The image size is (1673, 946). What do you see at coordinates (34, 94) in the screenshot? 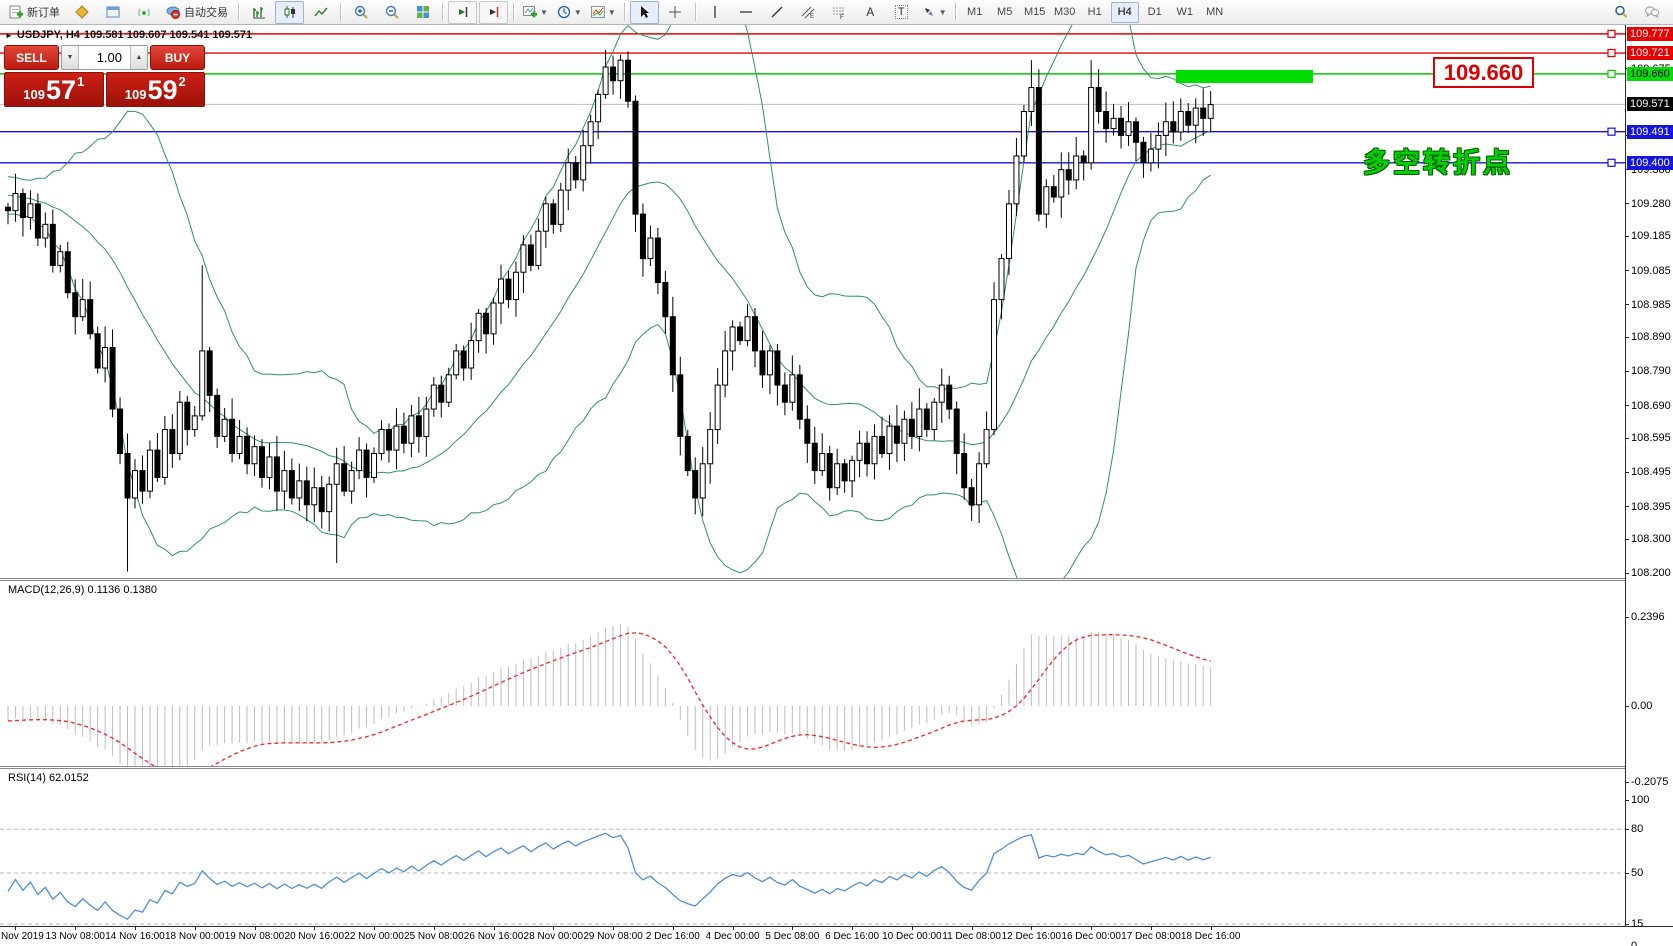
I see `sell-price-prefix: 109` at bounding box center [34, 94].